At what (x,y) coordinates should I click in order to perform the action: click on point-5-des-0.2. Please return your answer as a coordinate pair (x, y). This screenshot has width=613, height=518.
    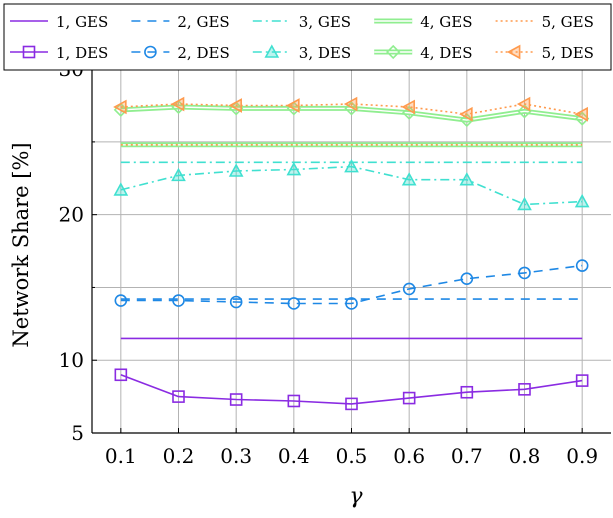
    Looking at the image, I should click on (177, 104).